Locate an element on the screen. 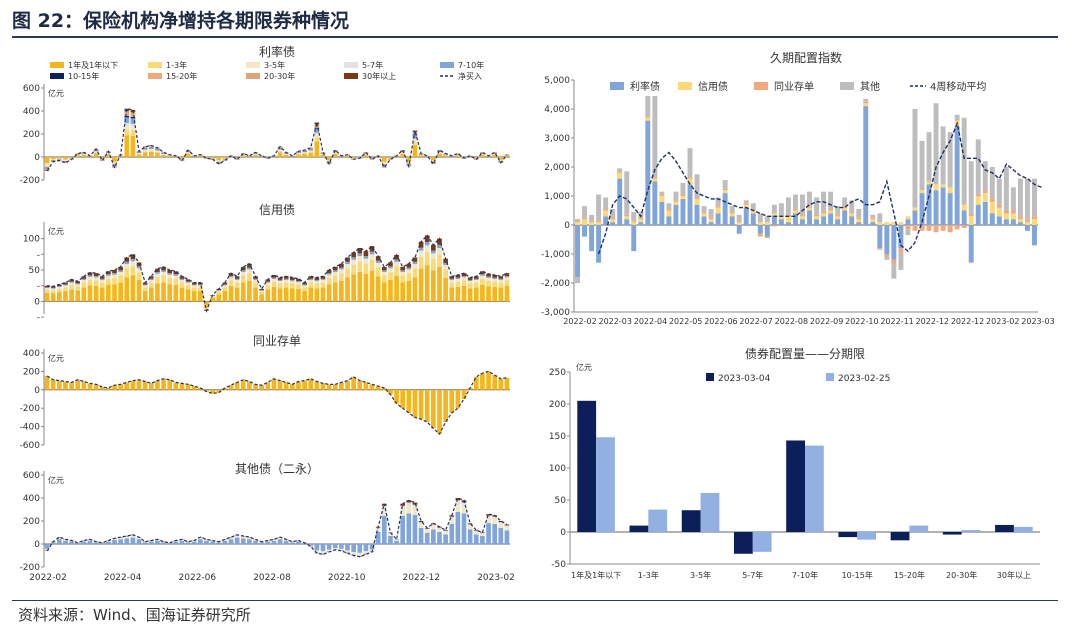  legend-label: 2023-03-04 is located at coordinates (744, 379).